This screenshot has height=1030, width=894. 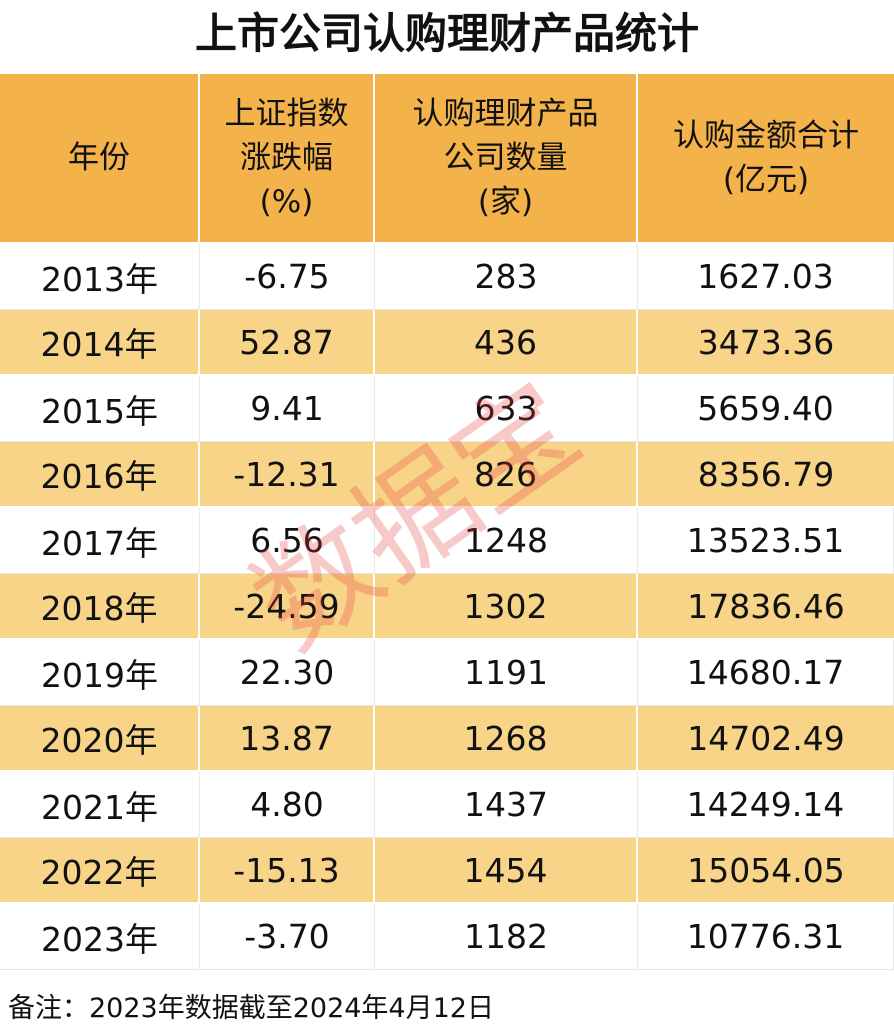 I want to click on cell-text: 22.30, so click(x=287, y=673).